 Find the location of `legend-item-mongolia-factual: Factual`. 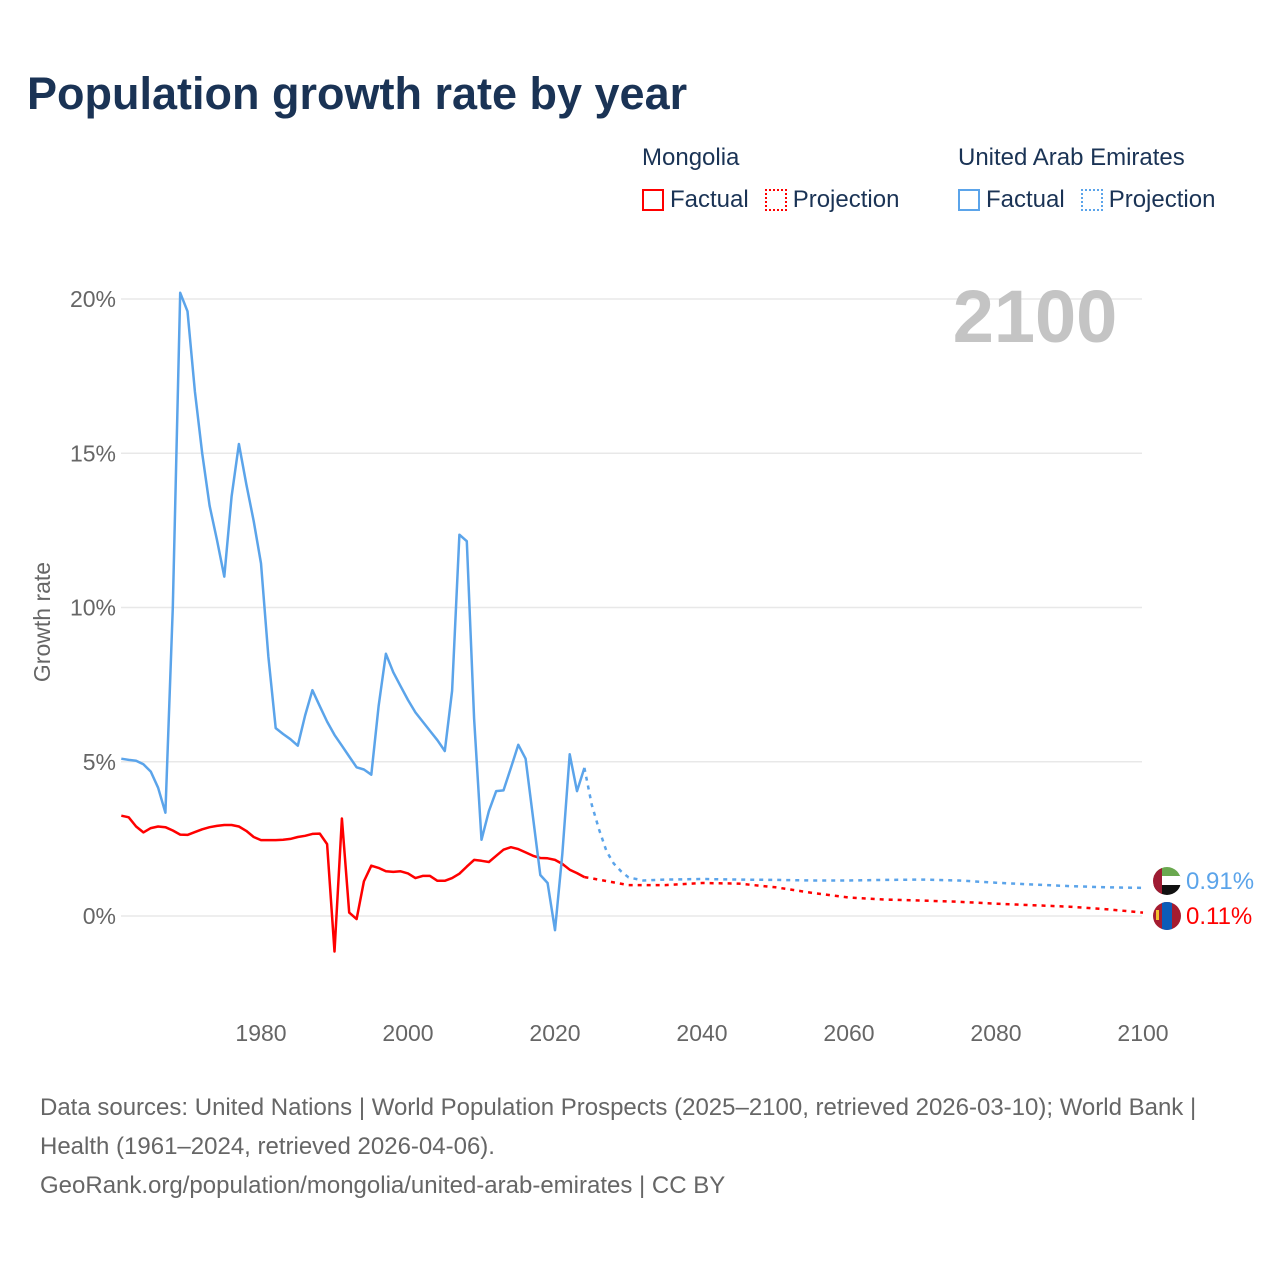

legend-item-mongolia-factual: Factual is located at coordinates (695, 200).